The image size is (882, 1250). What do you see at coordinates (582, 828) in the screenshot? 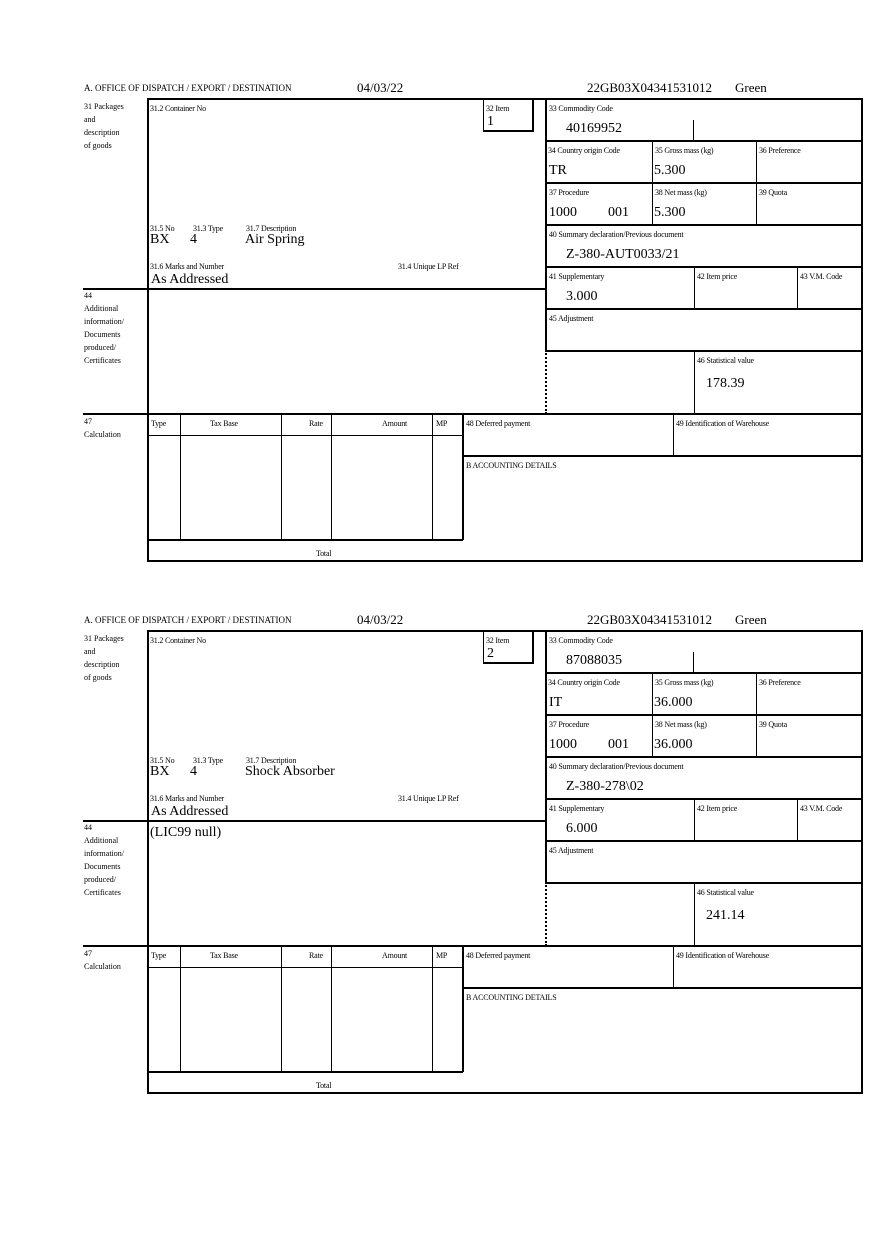
I see `supplementary-value: 6.000` at bounding box center [582, 828].